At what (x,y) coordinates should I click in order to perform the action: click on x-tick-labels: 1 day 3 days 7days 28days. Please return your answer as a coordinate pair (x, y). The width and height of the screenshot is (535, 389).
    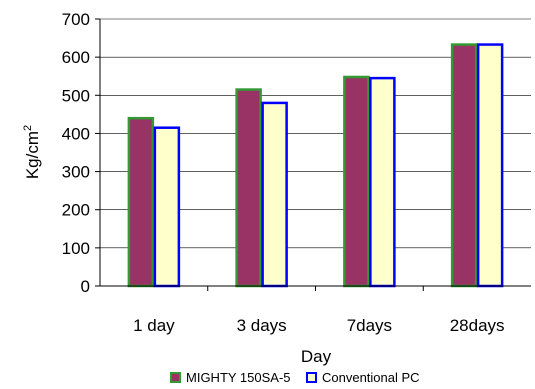
    Looking at the image, I should click on (318, 325).